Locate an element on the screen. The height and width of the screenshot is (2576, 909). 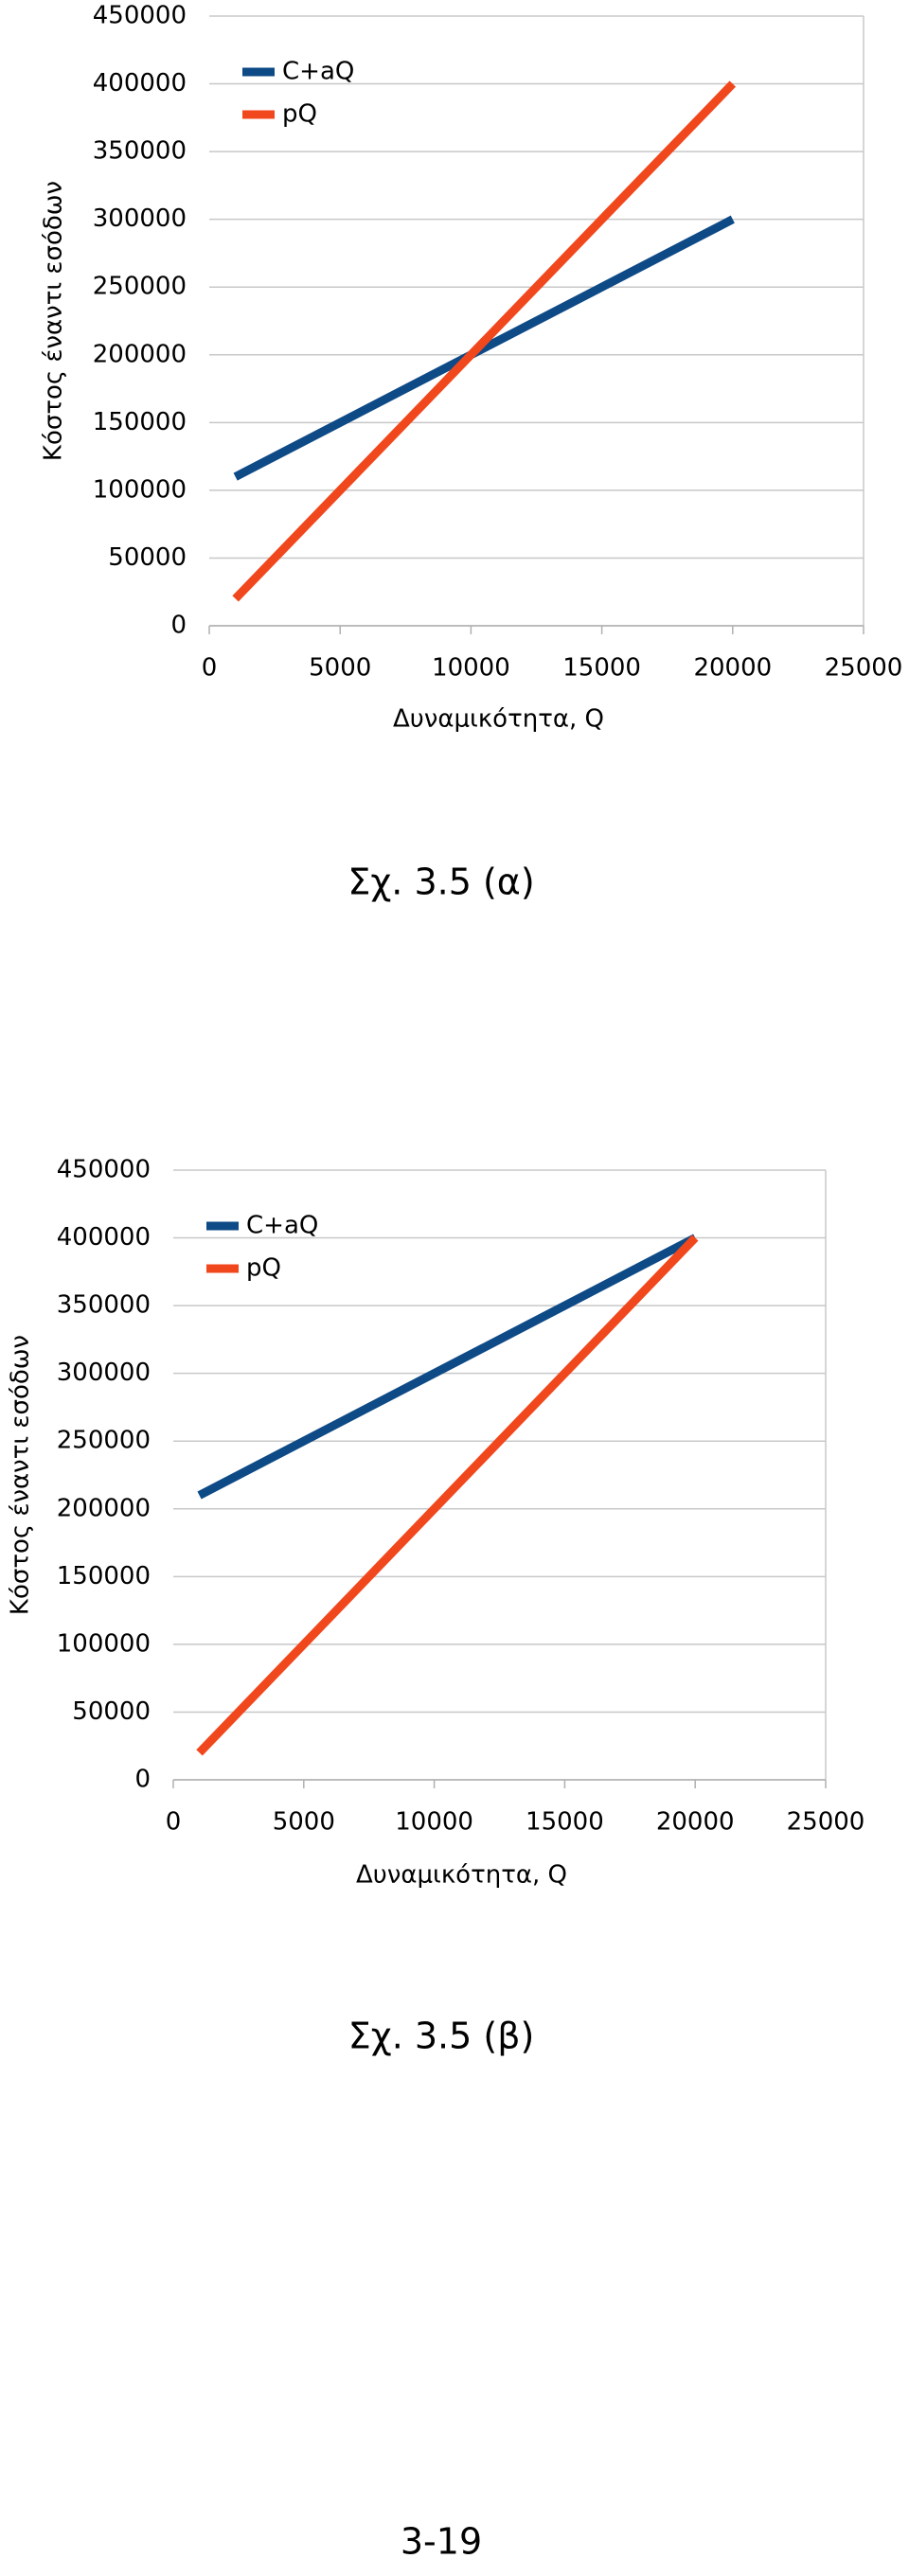
figure-caption: Σχ. 3.5 (β) is located at coordinates (441, 2036).